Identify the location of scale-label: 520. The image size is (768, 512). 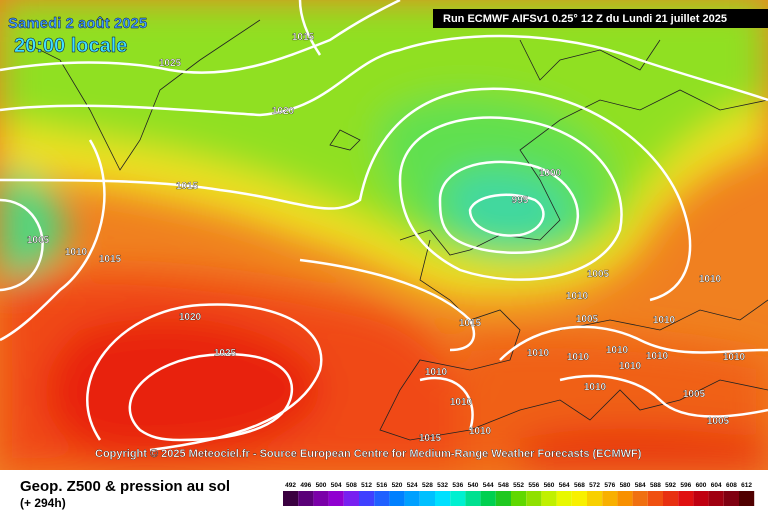
(397, 485).